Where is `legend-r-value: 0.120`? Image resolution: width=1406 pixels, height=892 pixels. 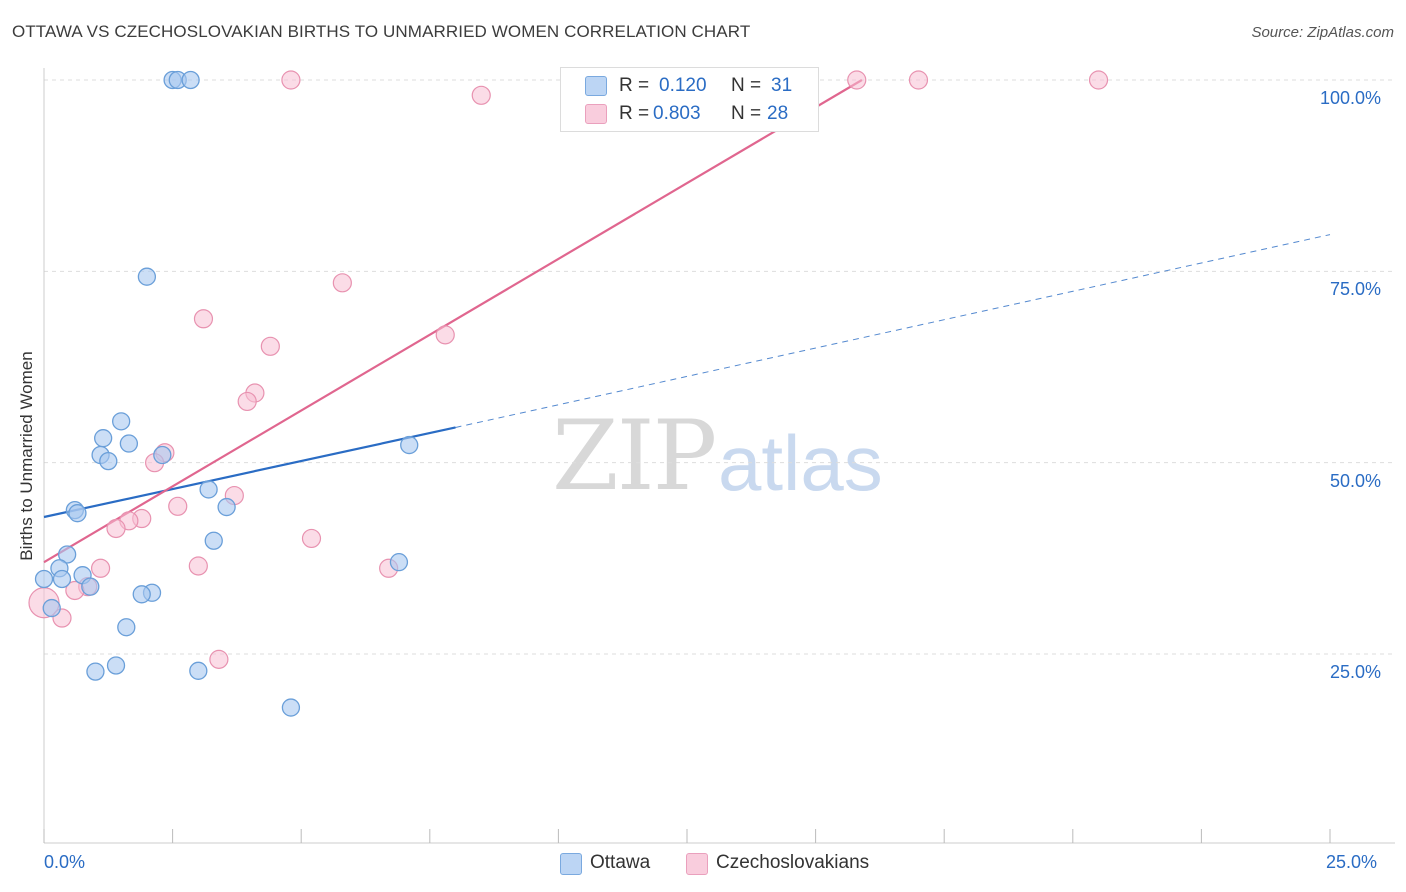
legend-r-value: 0.120 is located at coordinates (683, 85).